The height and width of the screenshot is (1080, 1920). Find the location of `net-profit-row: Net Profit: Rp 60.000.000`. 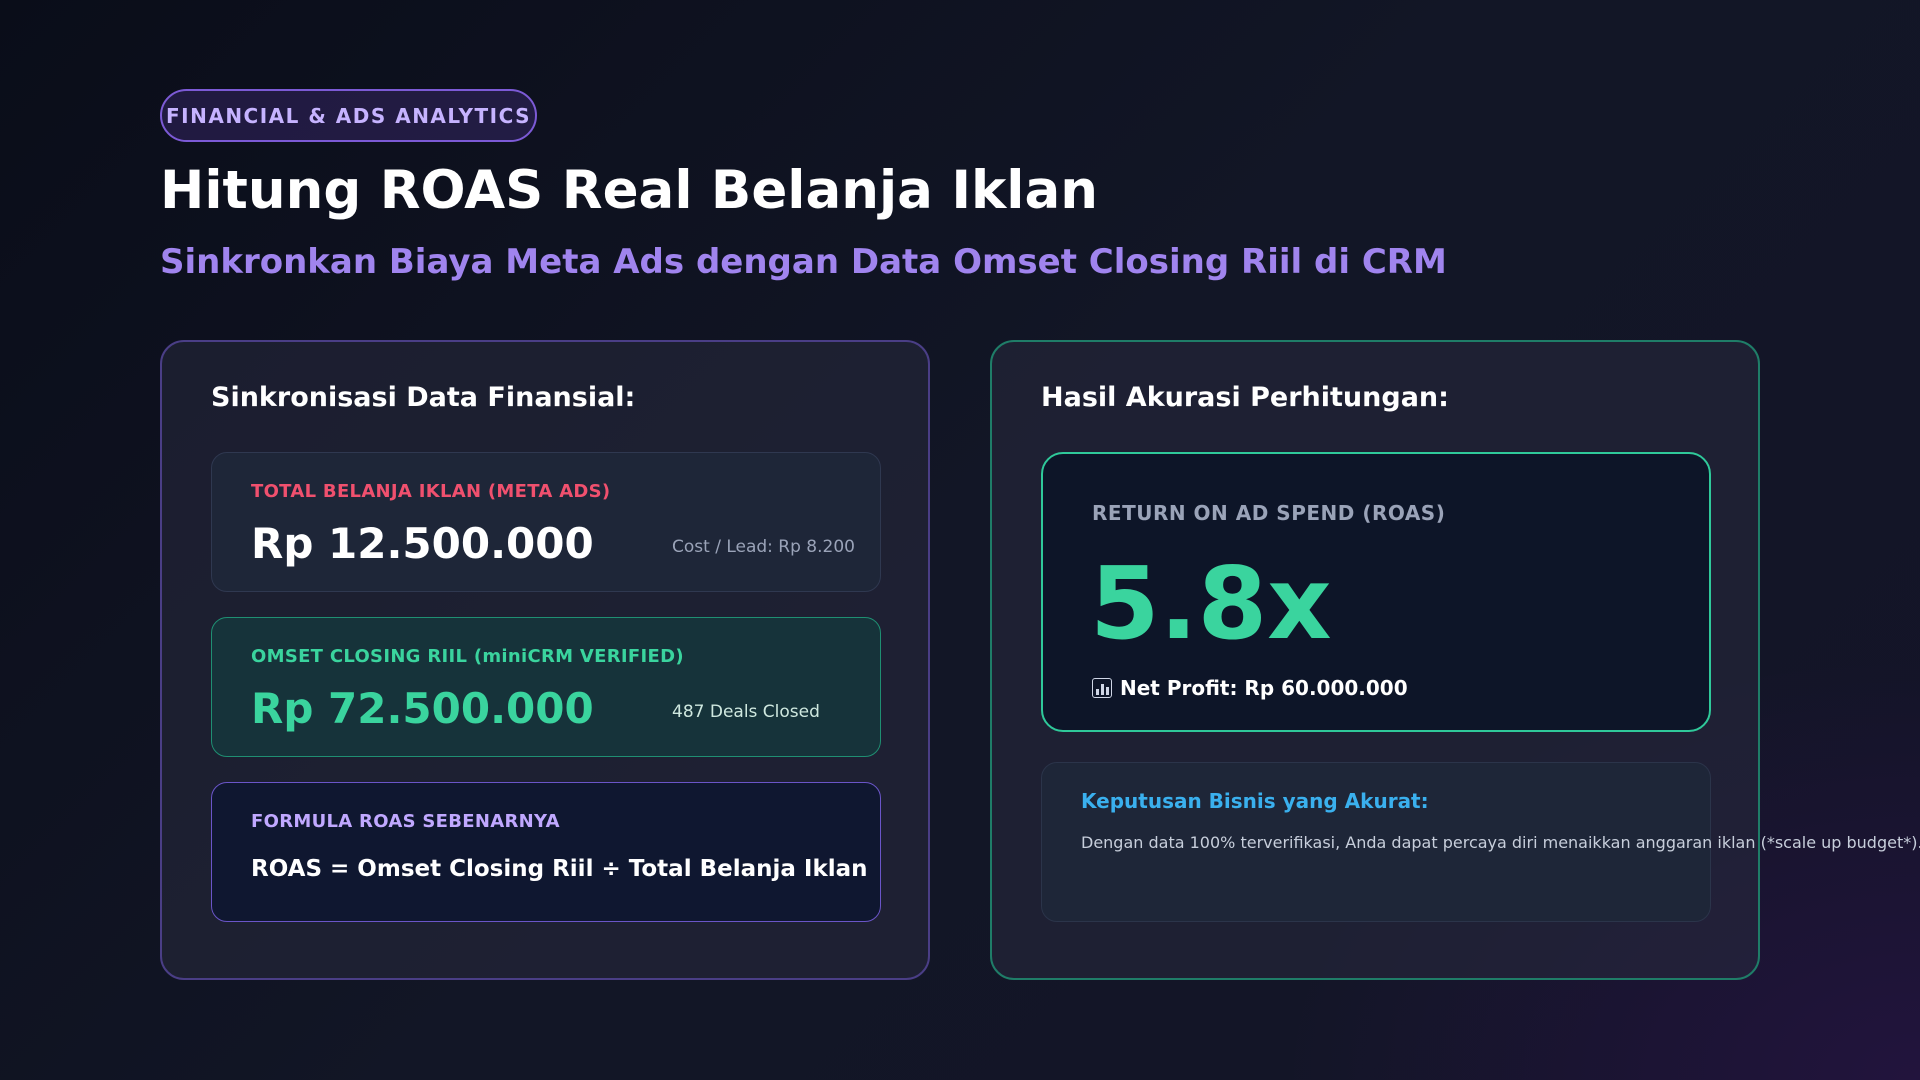

net-profit-row: Net Profit: Rp 60.000.000 is located at coordinates (1250, 688).